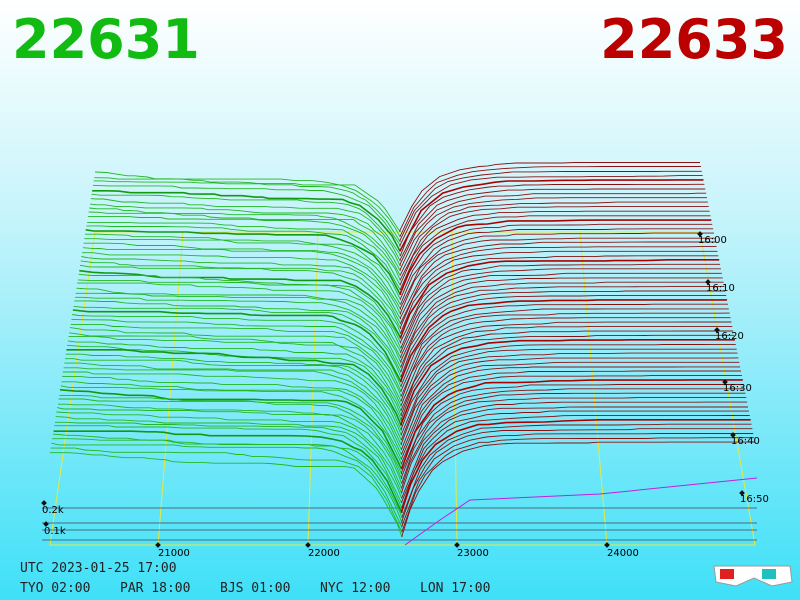  What do you see at coordinates (729, 336) in the screenshot?
I see `time-label: 16:20` at bounding box center [729, 336].